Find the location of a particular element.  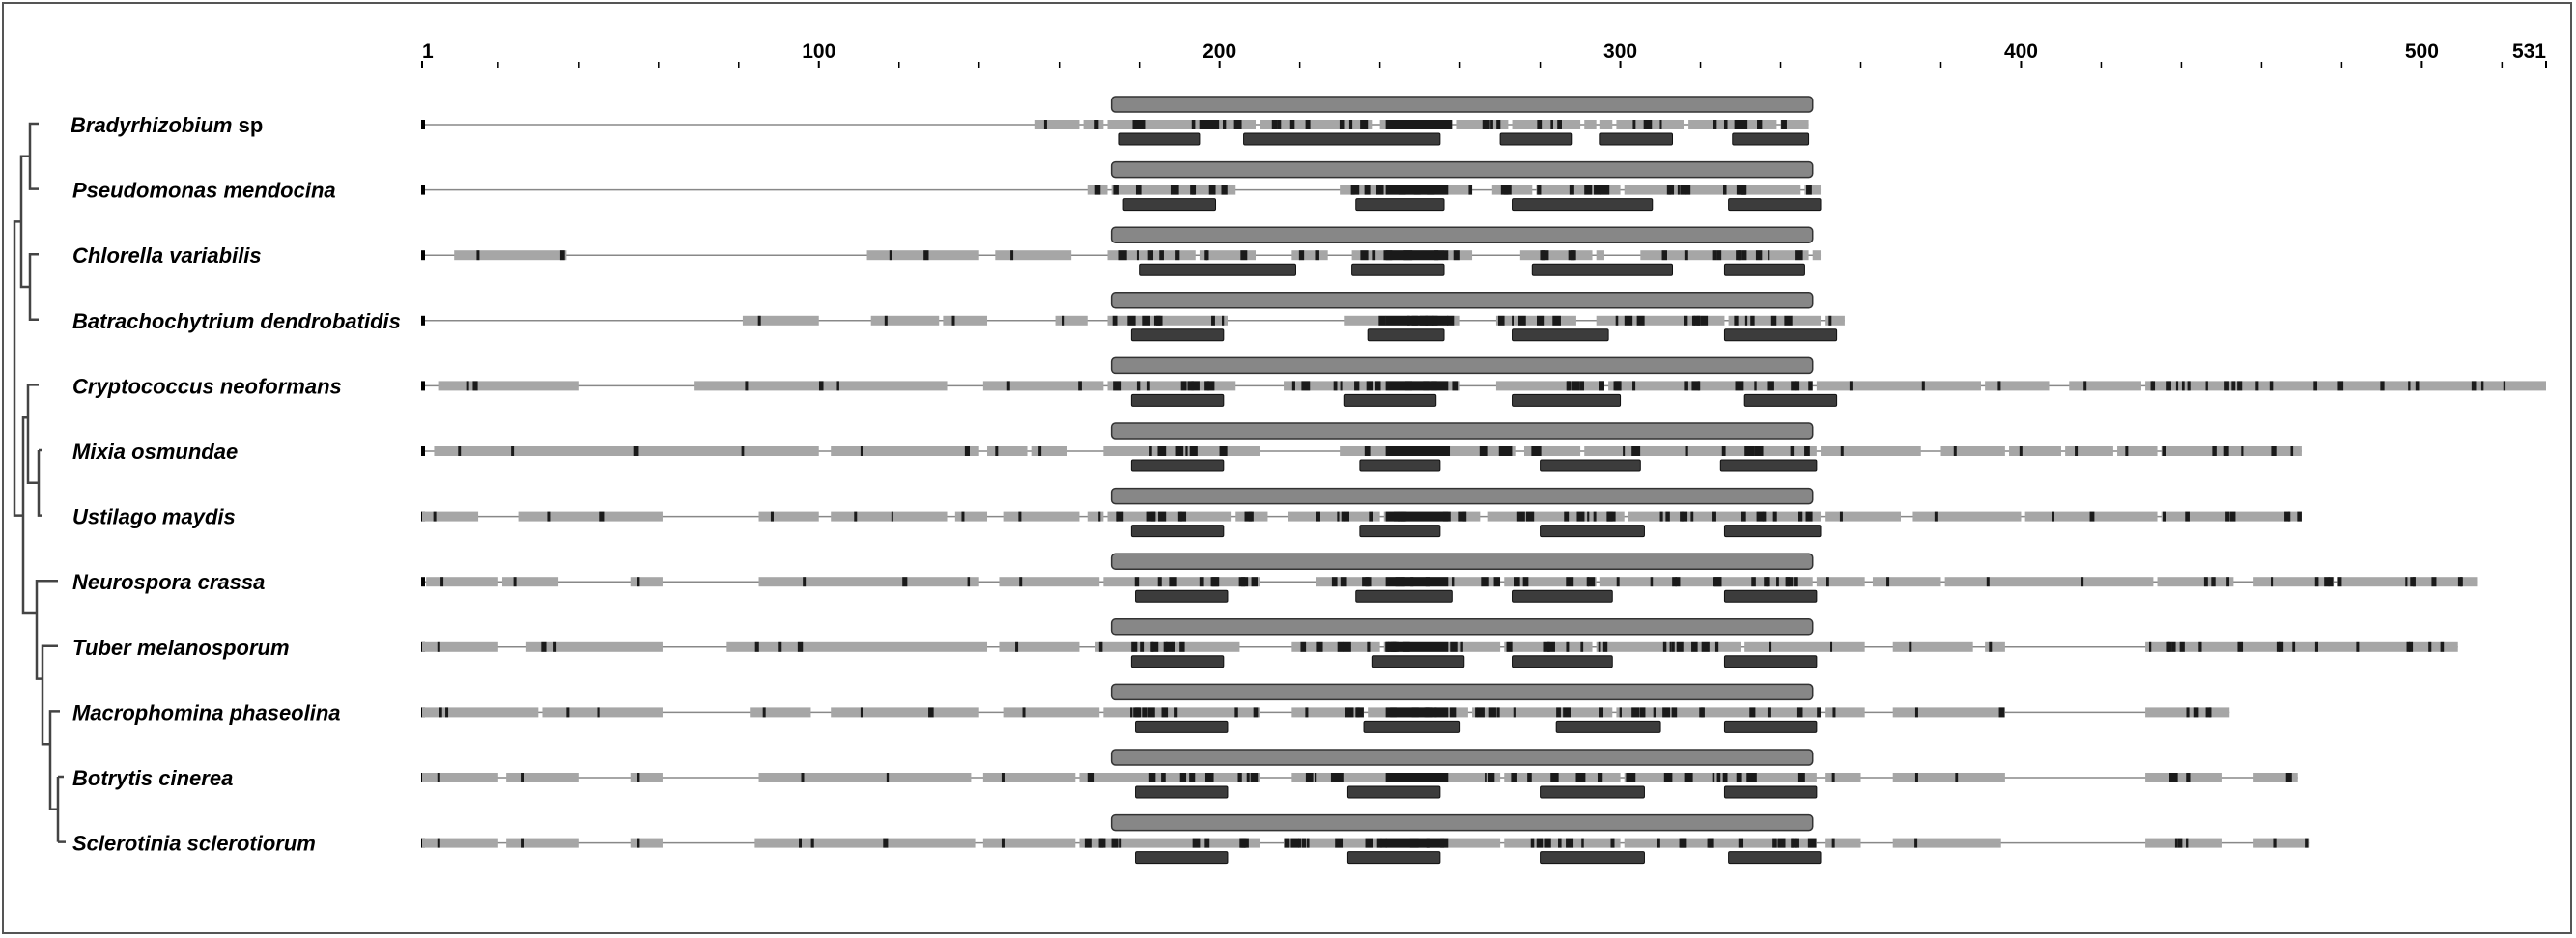

species-genus: Mixia is located at coordinates (99, 452).